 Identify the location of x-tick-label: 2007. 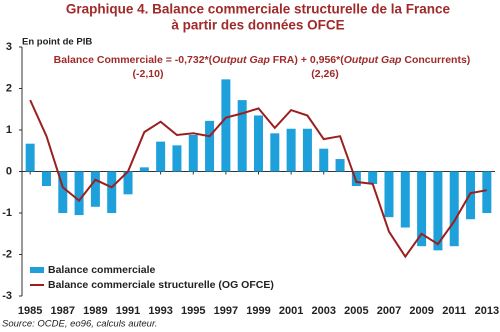
(389, 311).